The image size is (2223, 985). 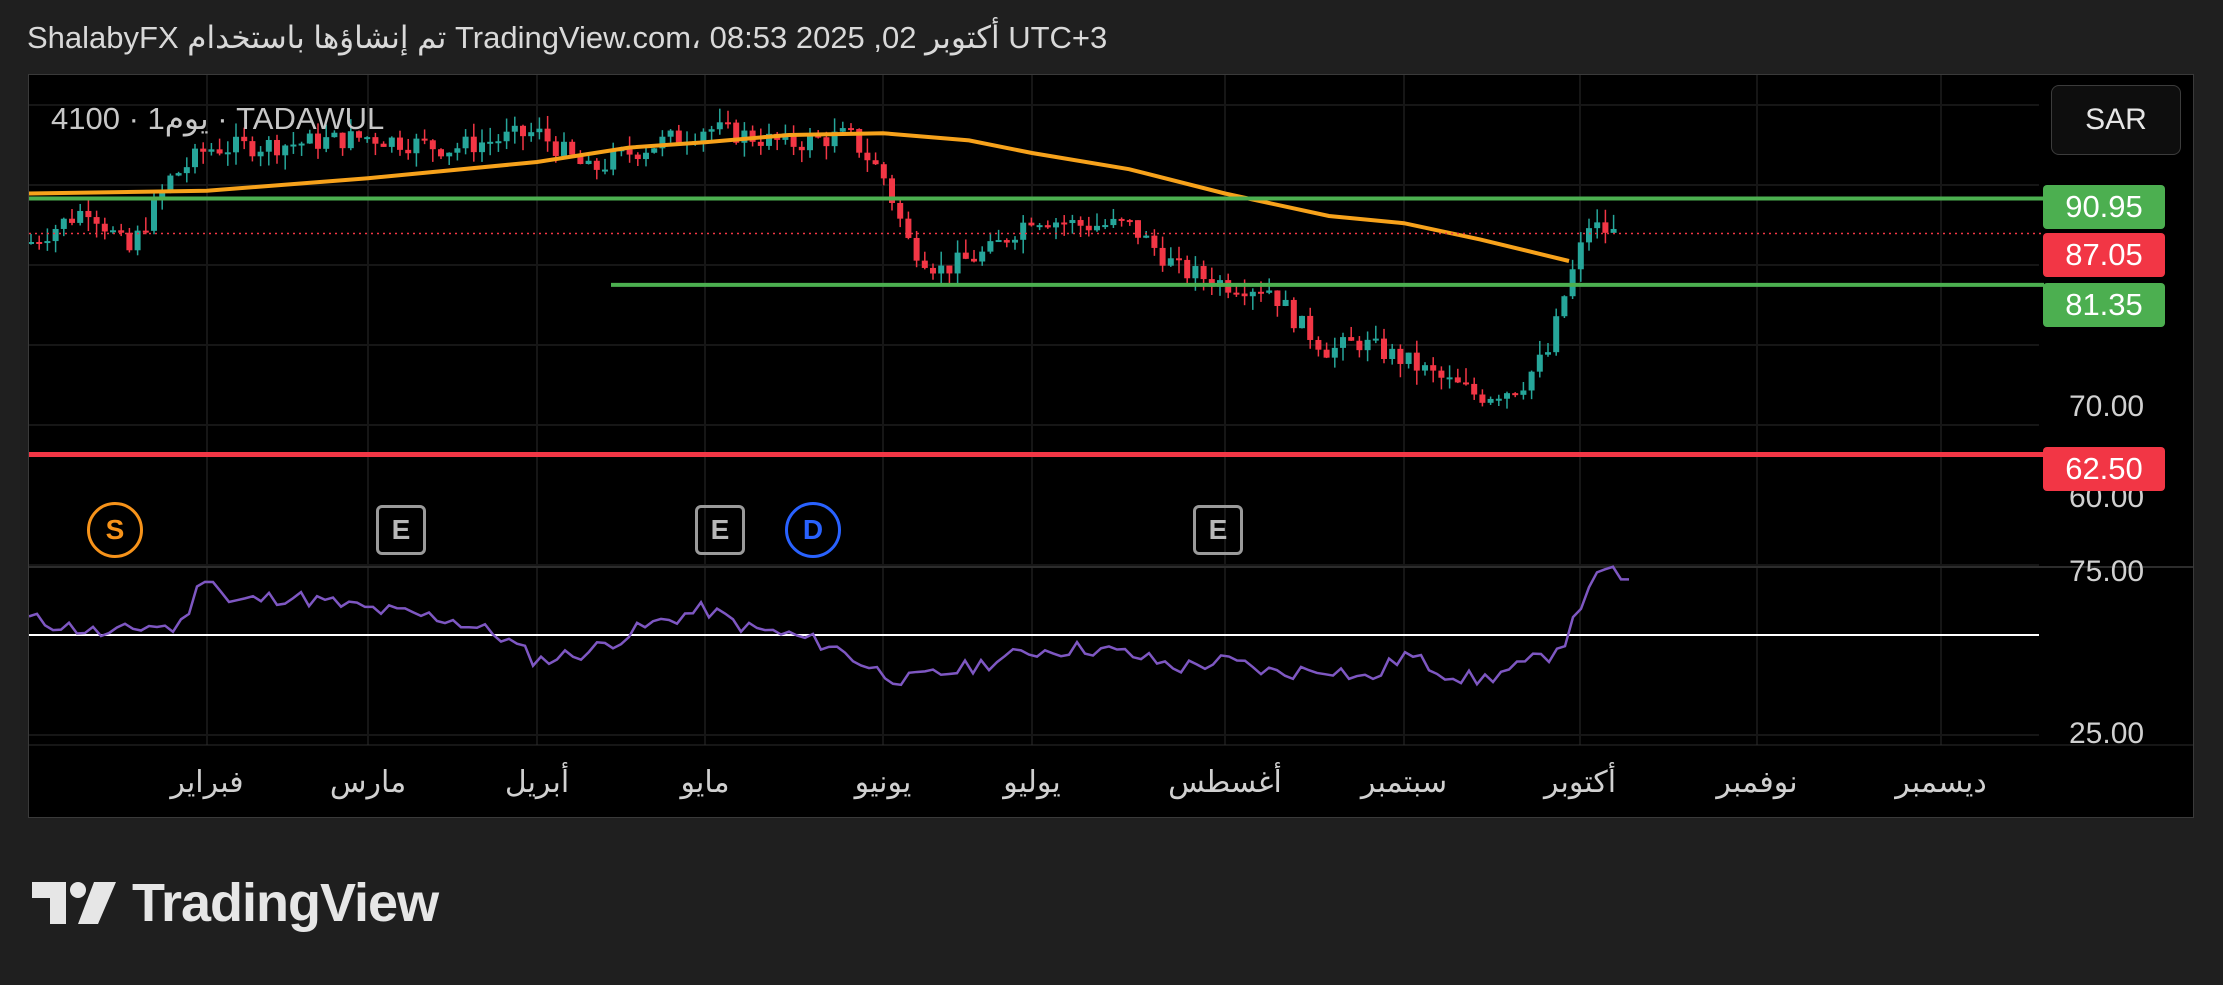 What do you see at coordinates (218, 118) in the screenshot?
I see `symbol-label: 4100 · 1يوم · TADAWUL` at bounding box center [218, 118].